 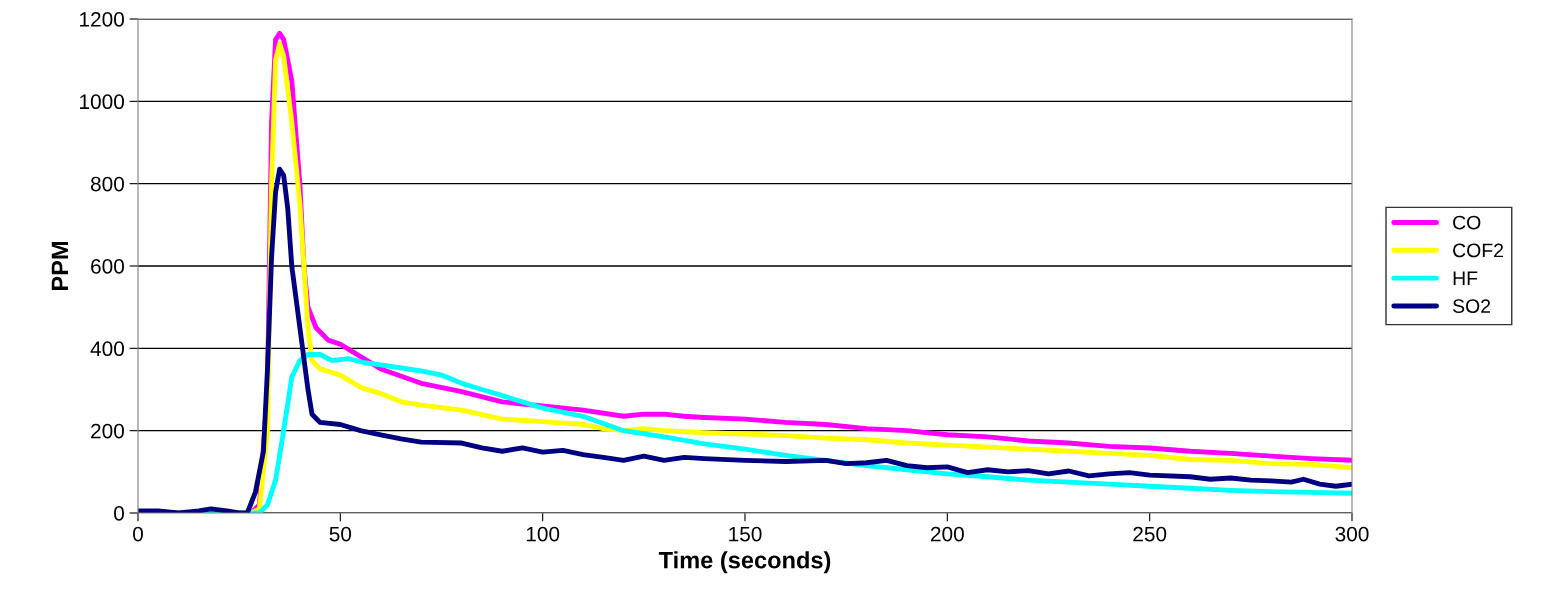 I want to click on y-tick-label: 400, so click(x=107, y=349).